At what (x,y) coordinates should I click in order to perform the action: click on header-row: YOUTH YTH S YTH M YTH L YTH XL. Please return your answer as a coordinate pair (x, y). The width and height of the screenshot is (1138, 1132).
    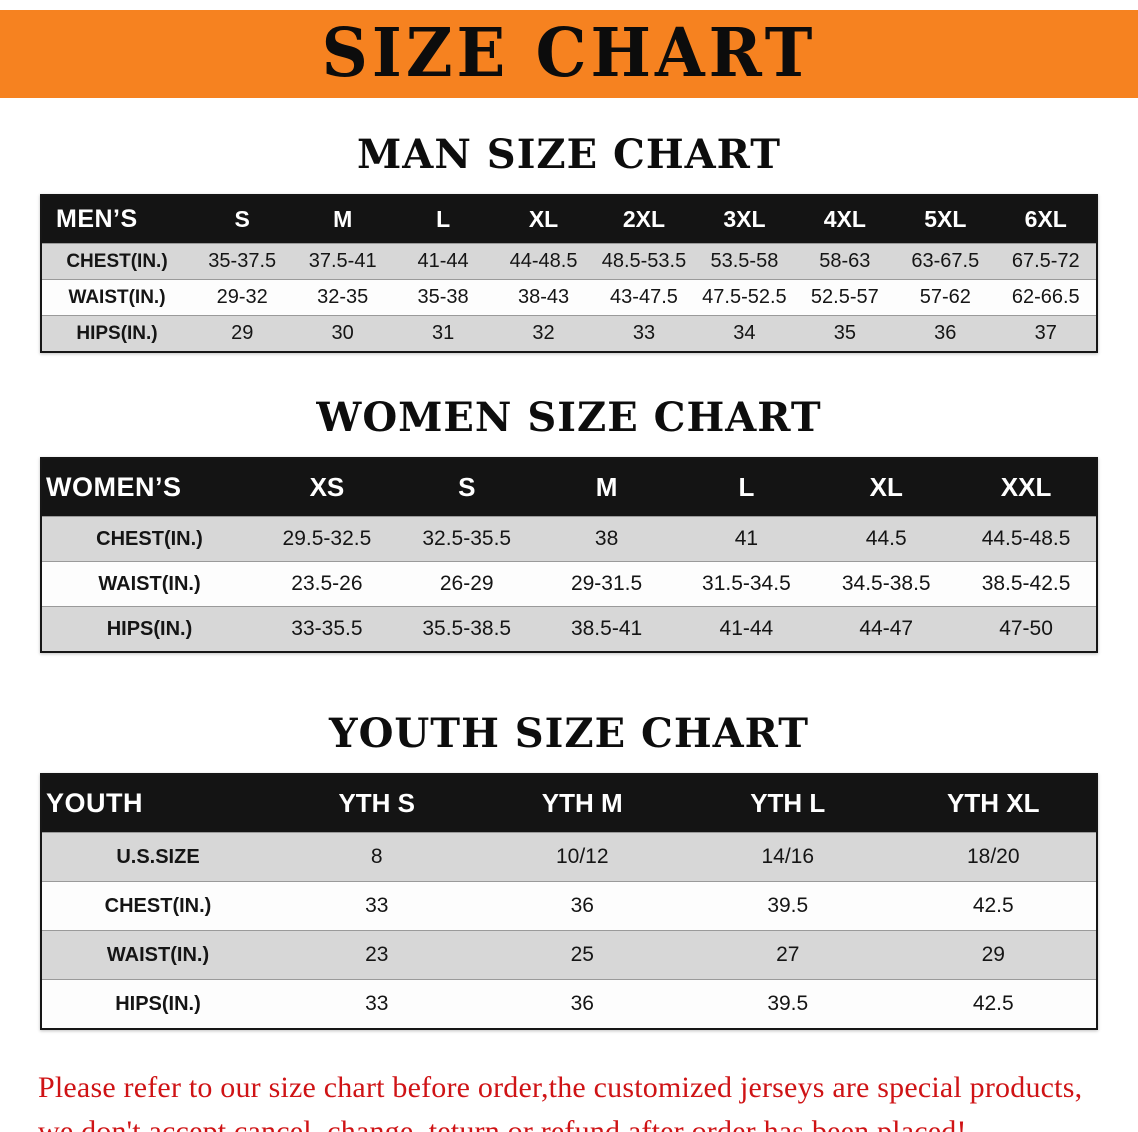
    Looking at the image, I should click on (569, 804).